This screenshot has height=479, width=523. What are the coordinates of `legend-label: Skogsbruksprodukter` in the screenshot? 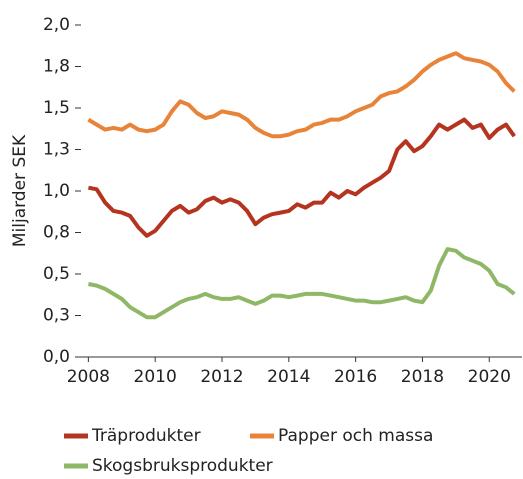 It's located at (182, 466).